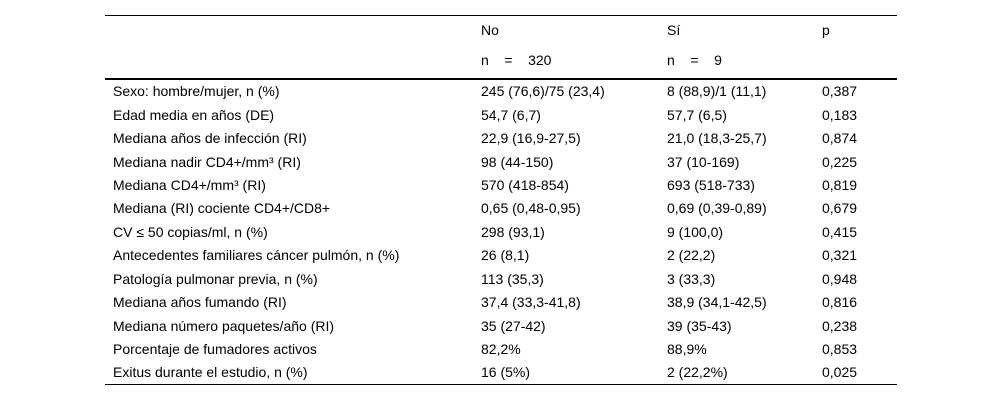  What do you see at coordinates (516, 60) in the screenshot?
I see `col-no-count: n = 320` at bounding box center [516, 60].